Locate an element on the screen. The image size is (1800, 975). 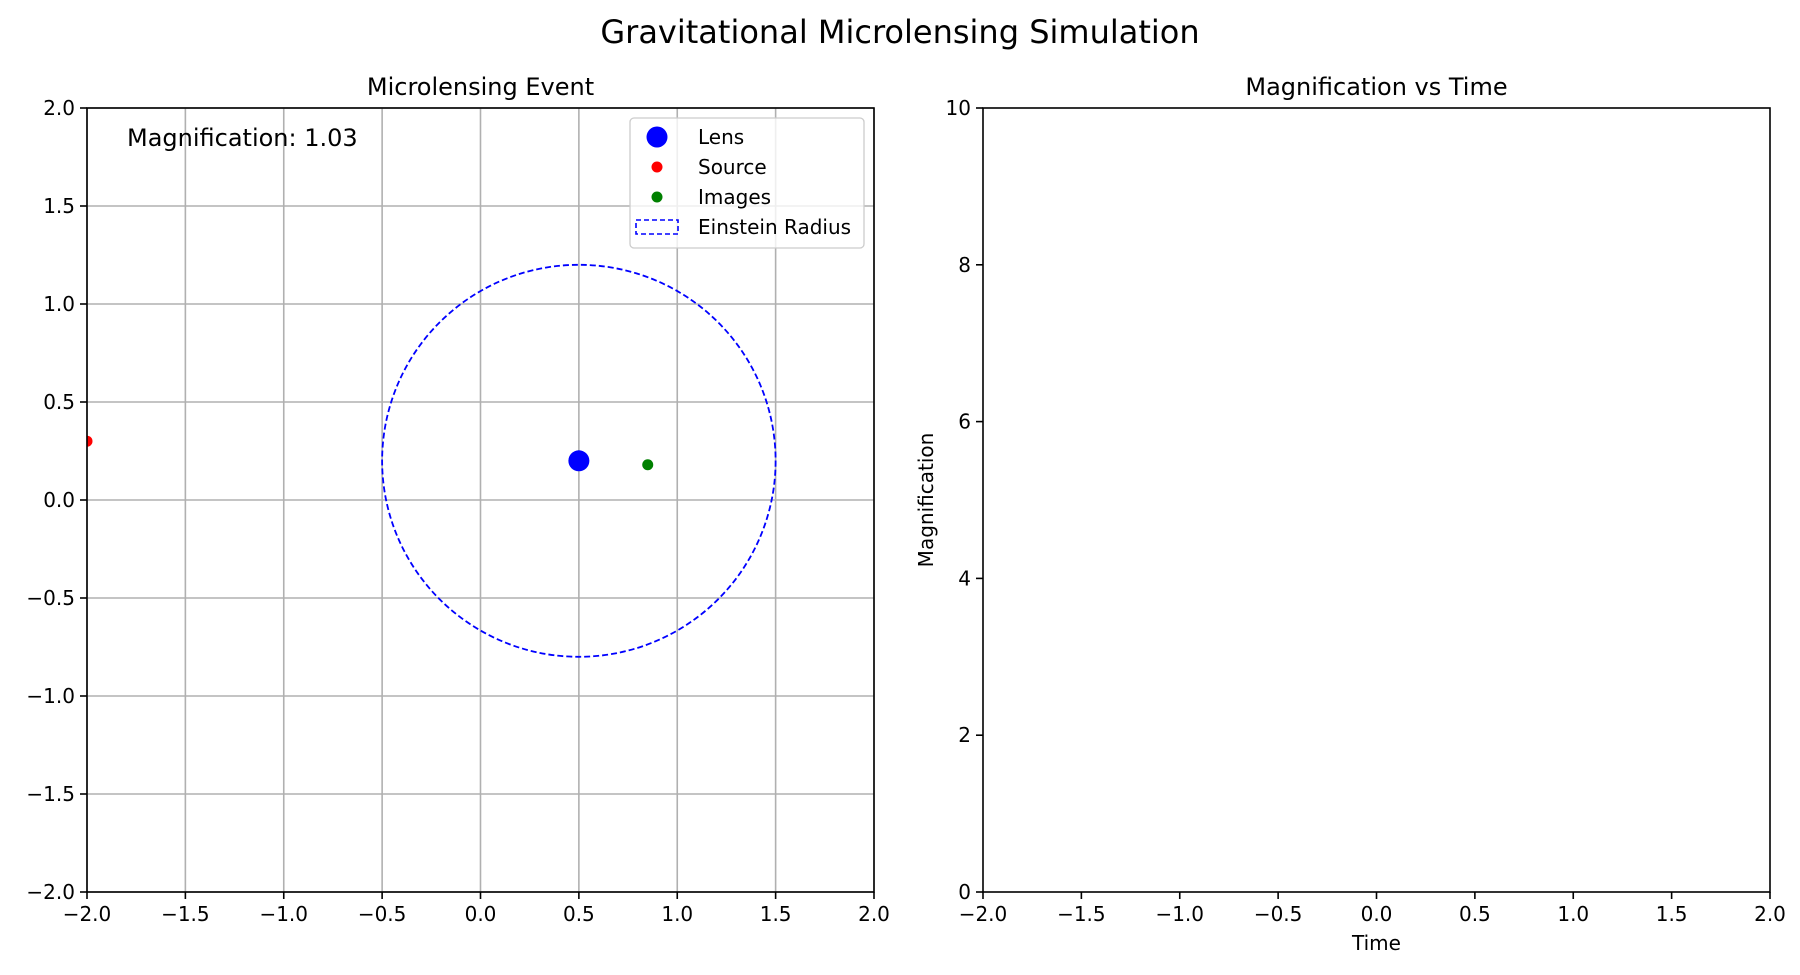
y-tick-label: 4 is located at coordinates (964, 578).